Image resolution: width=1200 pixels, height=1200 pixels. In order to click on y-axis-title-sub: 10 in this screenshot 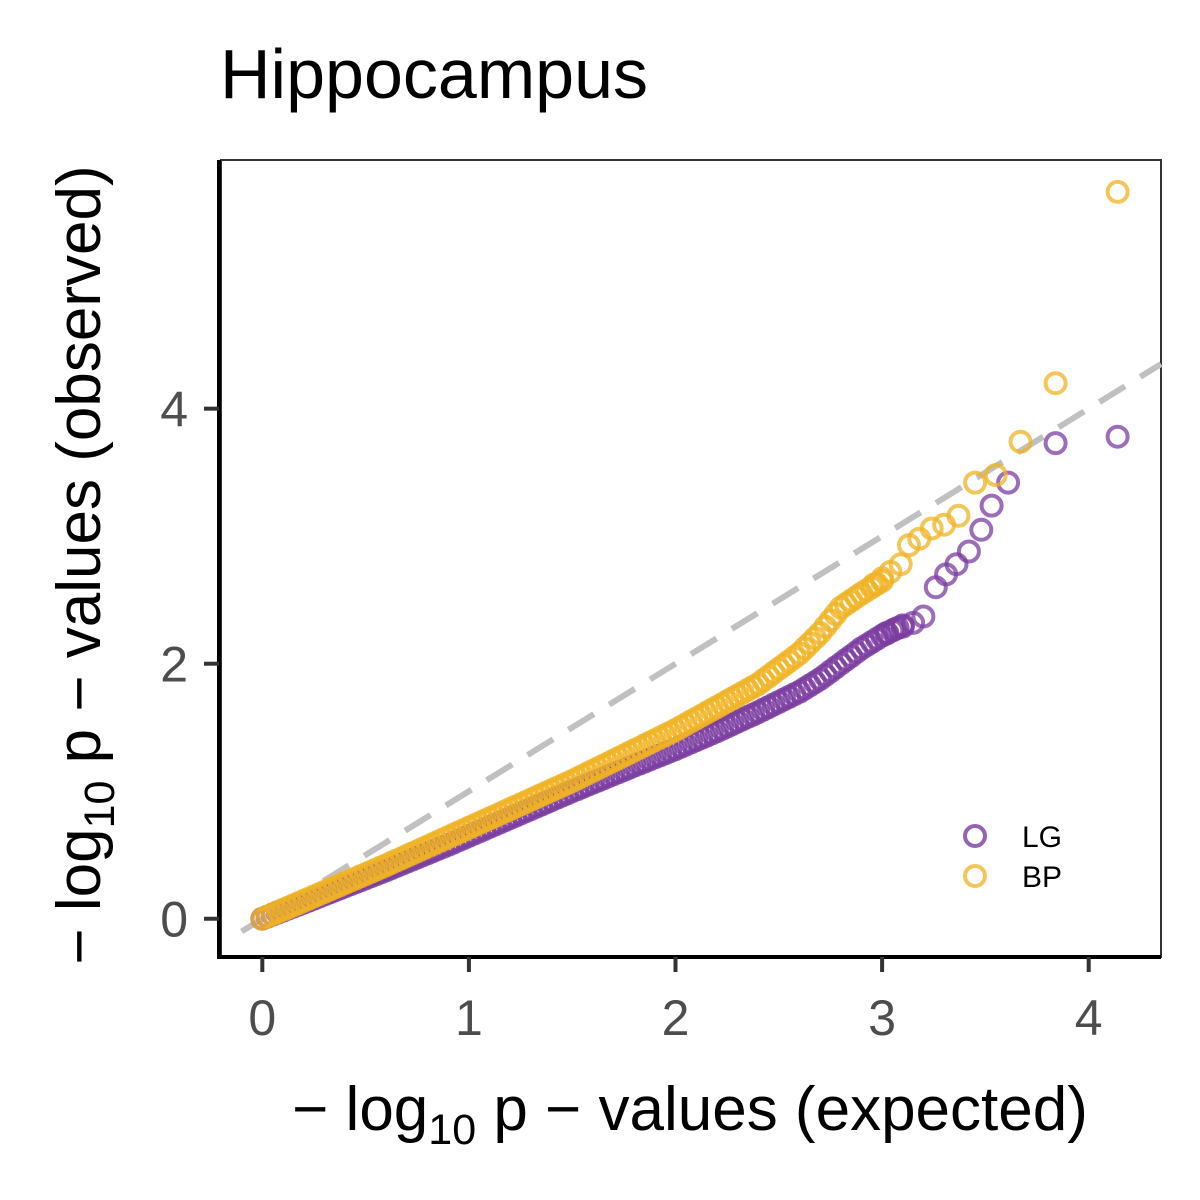, I will do `click(100, 805)`.